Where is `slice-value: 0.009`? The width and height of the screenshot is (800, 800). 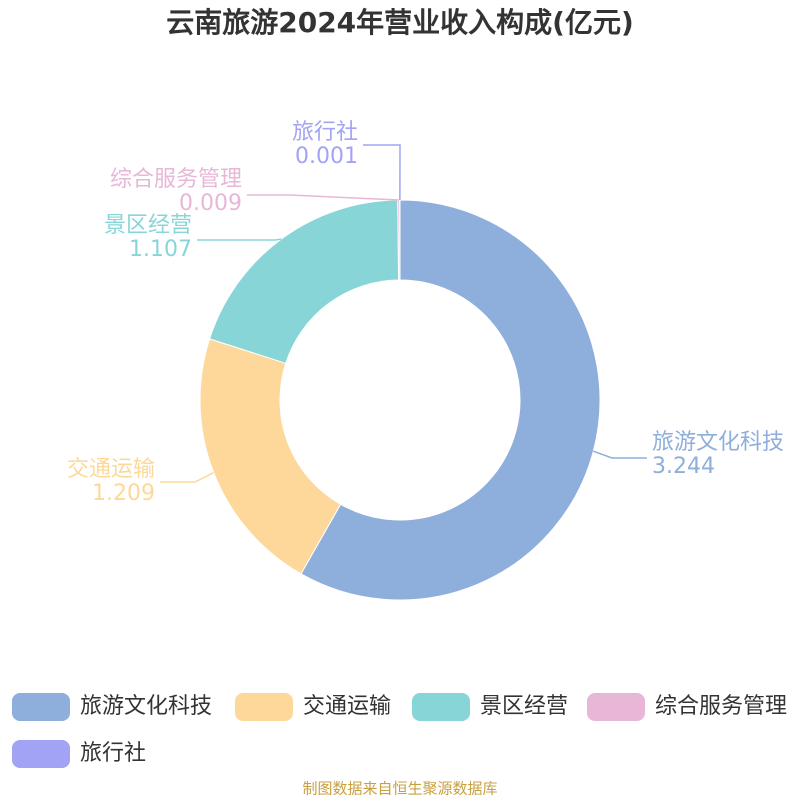 slice-value: 0.009 is located at coordinates (210, 203).